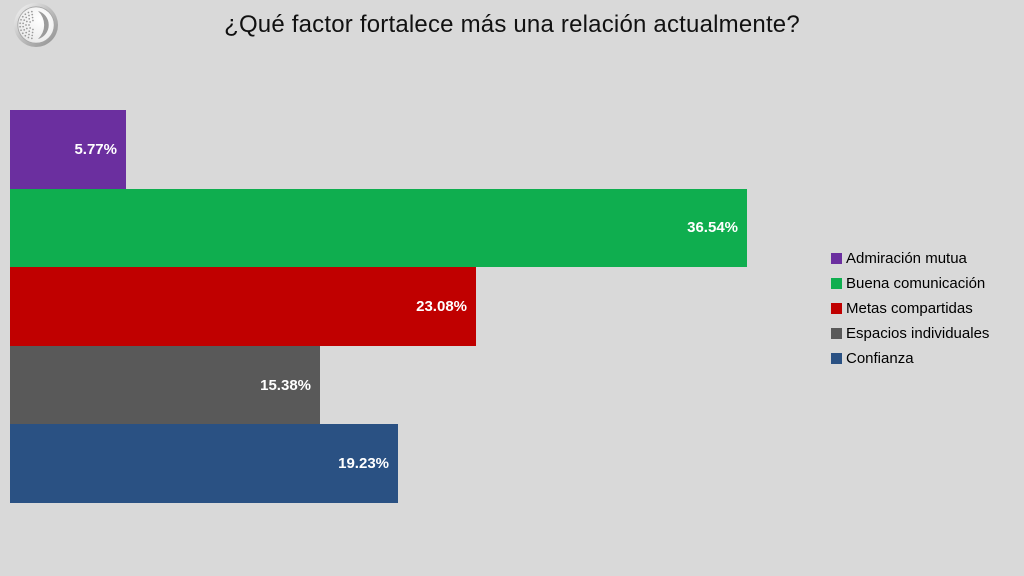 This screenshot has height=576, width=1024. What do you see at coordinates (413, 385) in the screenshot?
I see `bar-row: 15.38%` at bounding box center [413, 385].